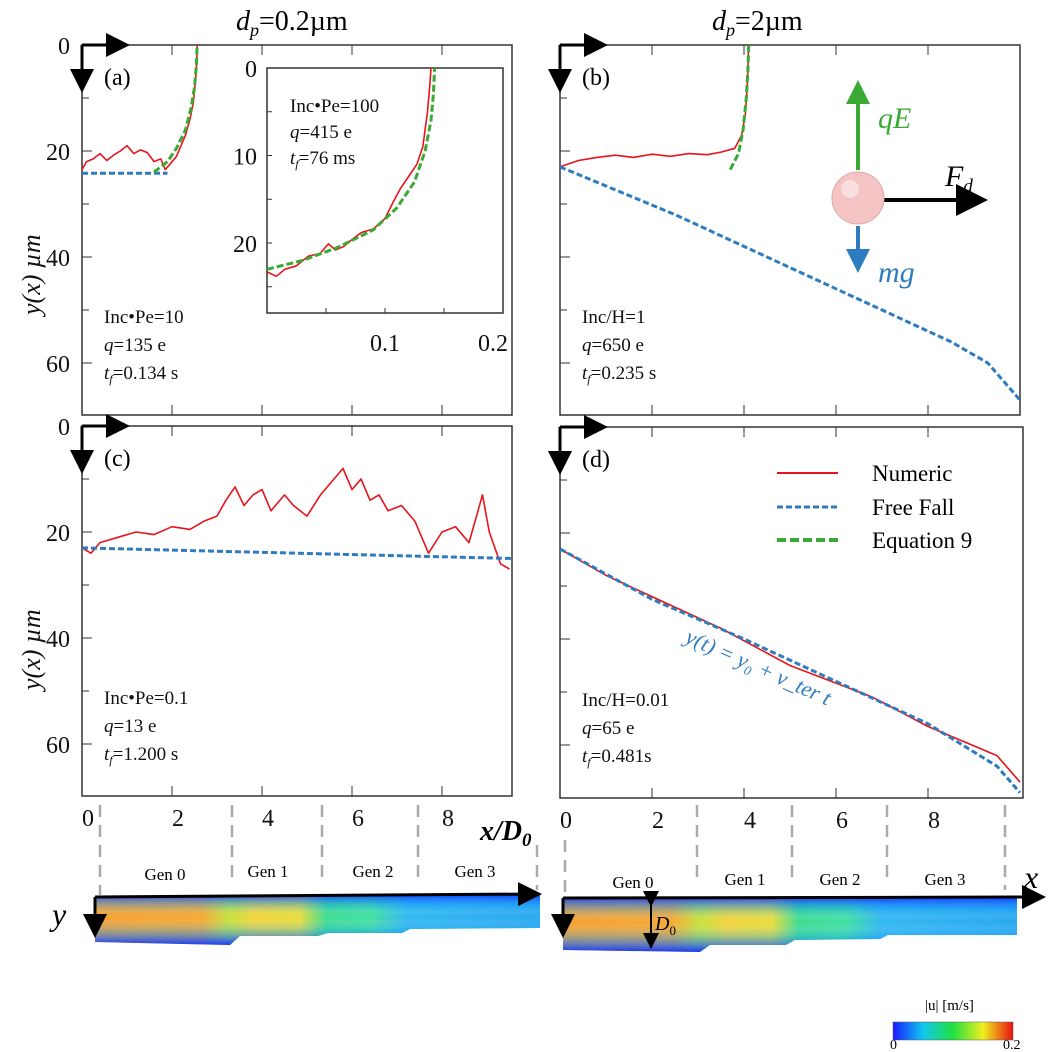  Describe the element at coordinates (790, 924) in the screenshot. I see `channel-right-walls` at that location.